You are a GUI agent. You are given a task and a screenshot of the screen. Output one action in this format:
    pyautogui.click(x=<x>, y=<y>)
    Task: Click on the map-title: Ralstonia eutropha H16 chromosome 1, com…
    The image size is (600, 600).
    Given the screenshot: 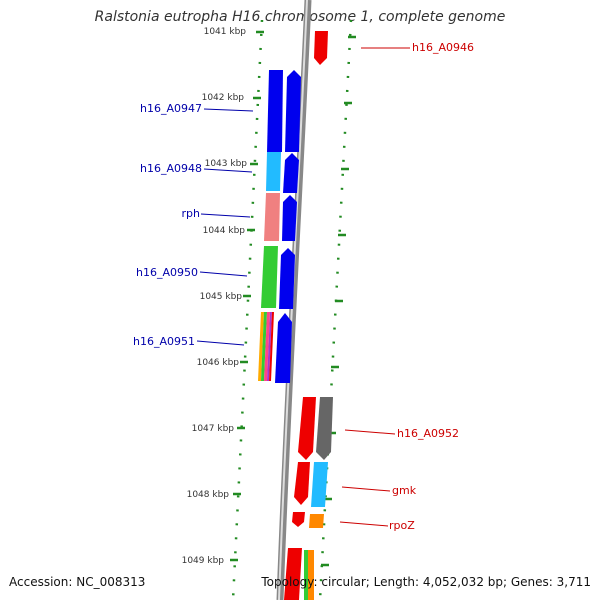 What is the action you would take?
    pyautogui.click(x=300, y=17)
    